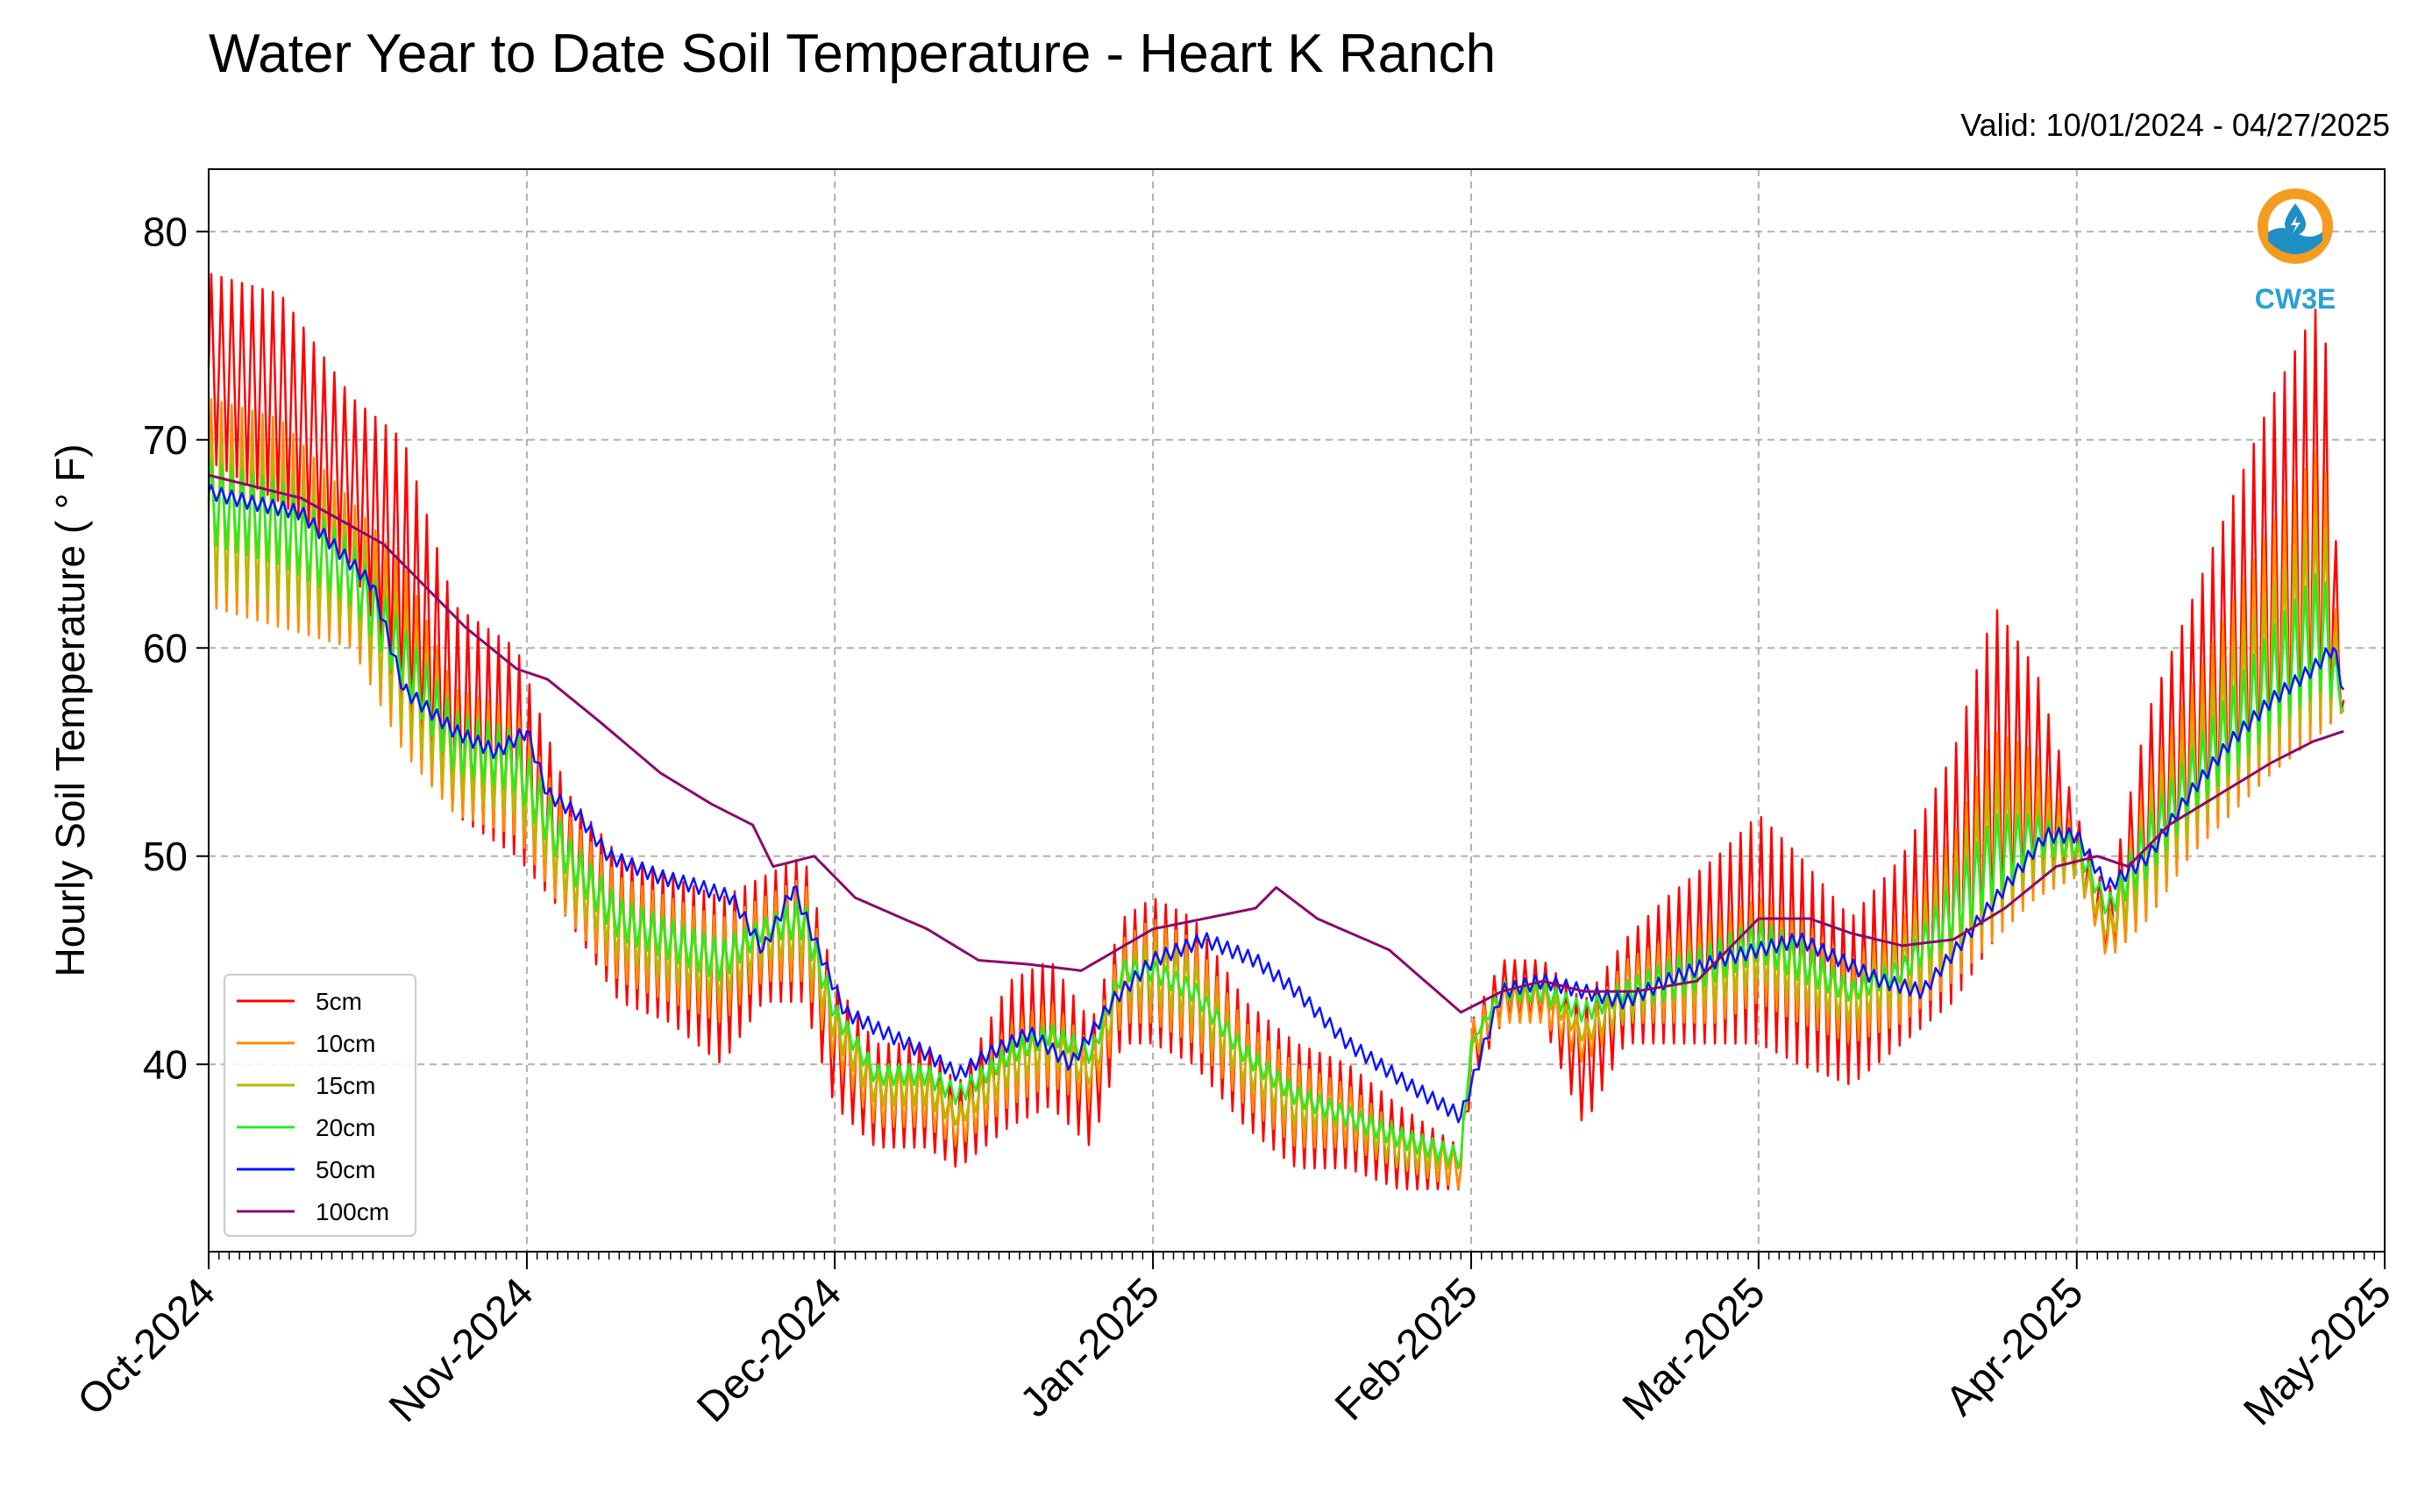  What do you see at coordinates (1090, 1347) in the screenshot?
I see `x-tick-label: Jan-2025` at bounding box center [1090, 1347].